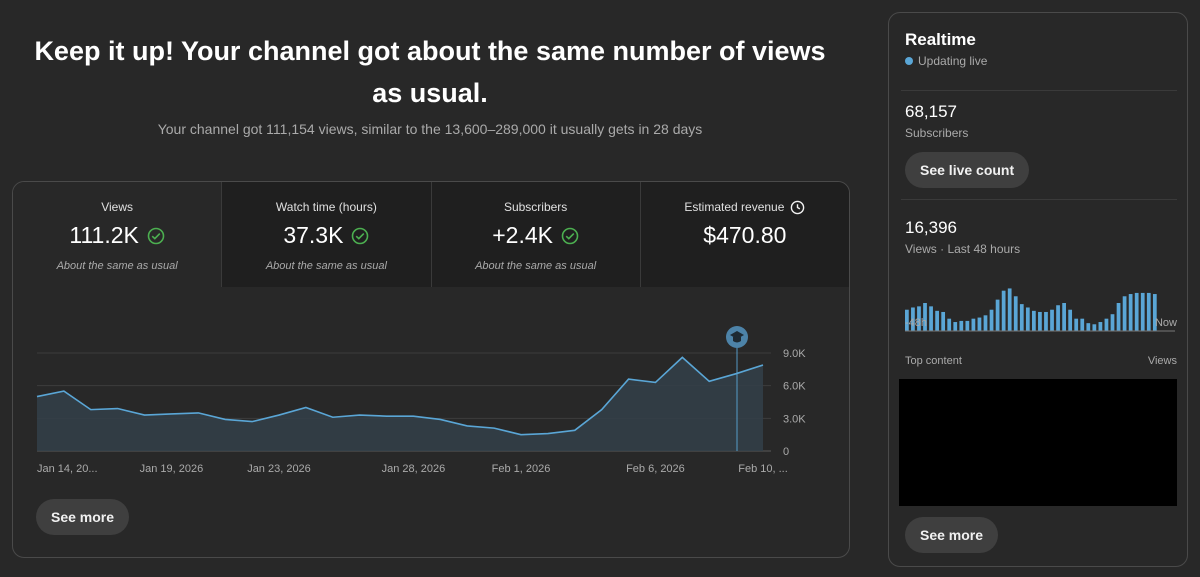 The image size is (1200, 577). Describe the element at coordinates (967, 170) in the screenshot. I see `see-live-count-button: See live count` at that location.